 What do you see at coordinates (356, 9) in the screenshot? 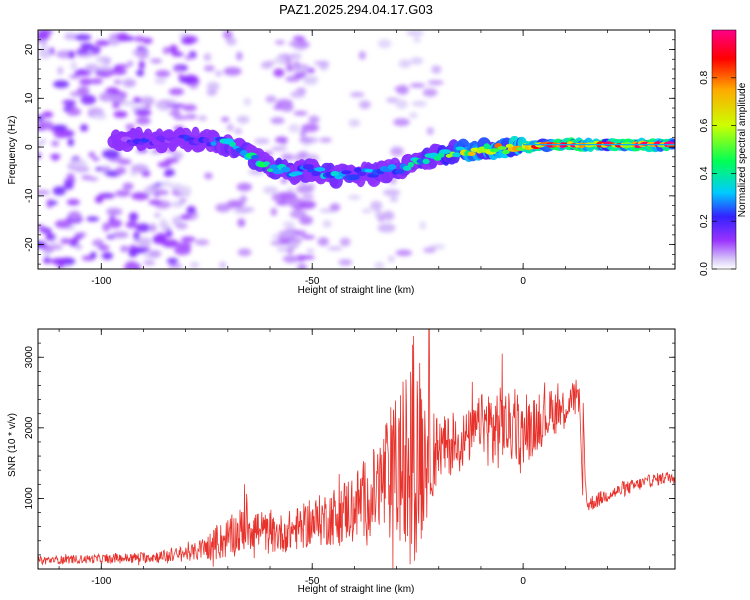
I see `figure-title: PAZ1.2025.294.04.17.G03` at bounding box center [356, 9].